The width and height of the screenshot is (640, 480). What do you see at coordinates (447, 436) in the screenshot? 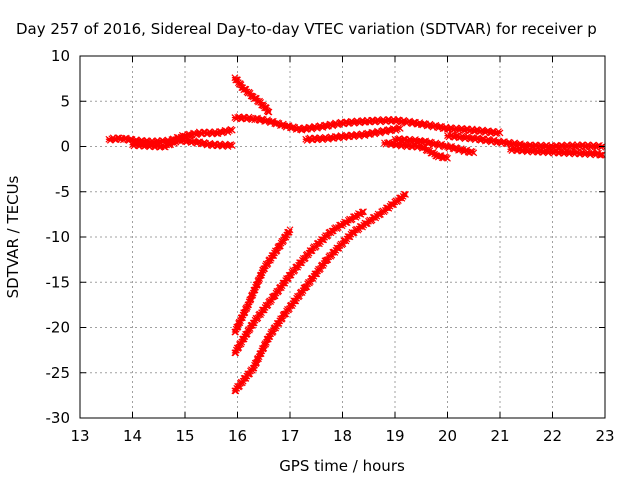
I see `x-tick-label: 20` at bounding box center [447, 436].